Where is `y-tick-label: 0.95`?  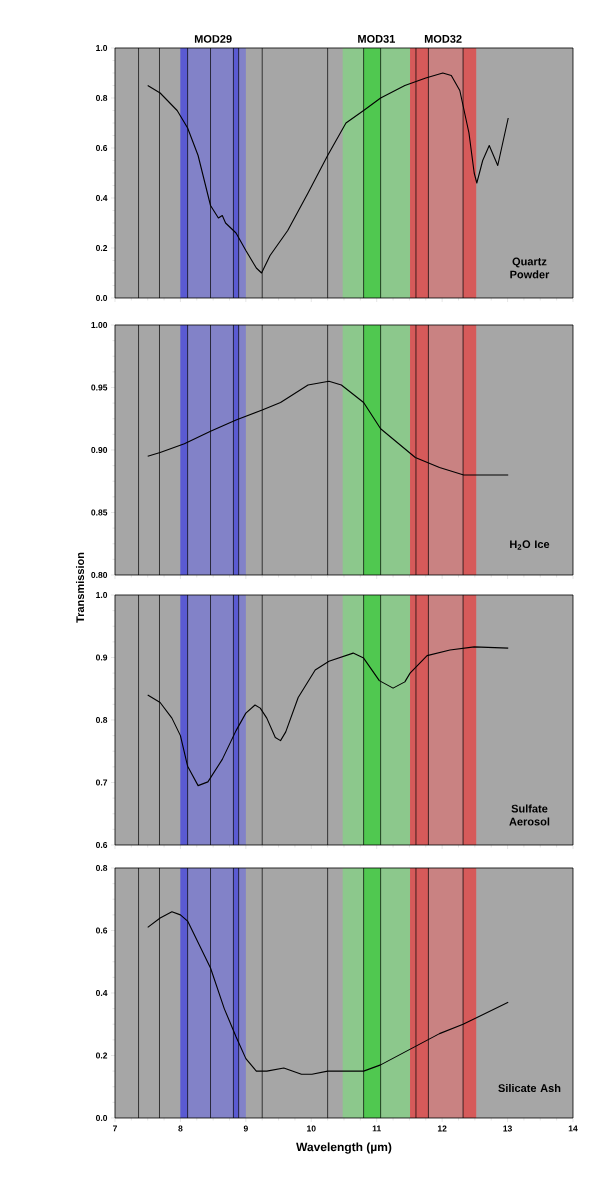 y-tick-label: 0.95 is located at coordinates (99, 387).